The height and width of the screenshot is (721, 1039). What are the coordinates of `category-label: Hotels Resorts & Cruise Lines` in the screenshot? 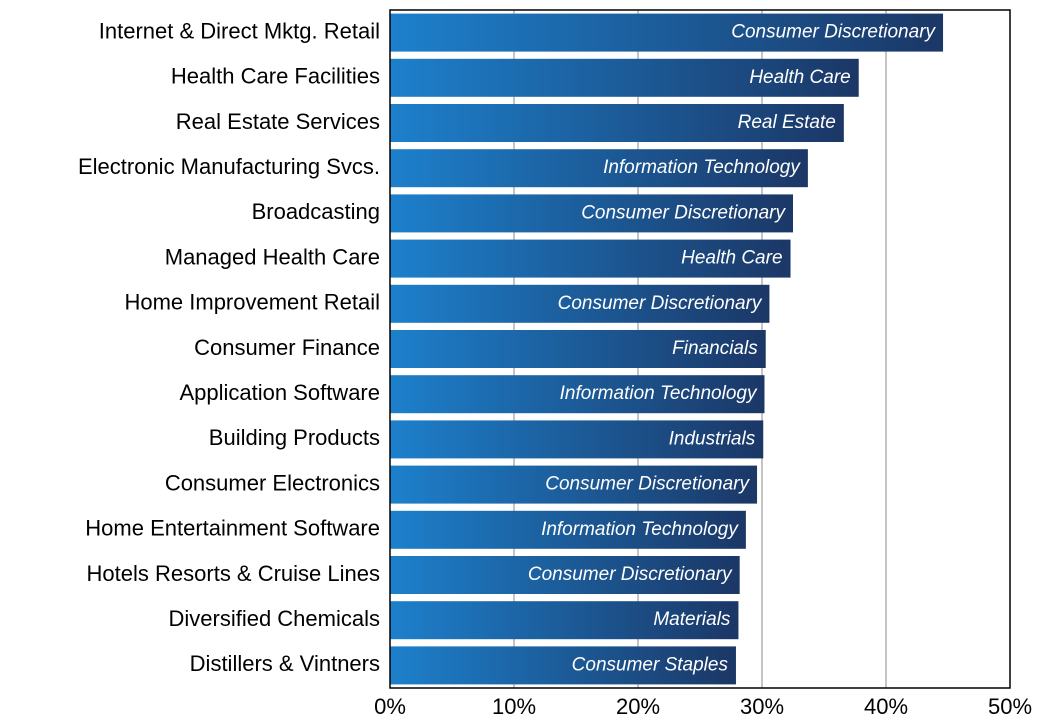 It's located at (233, 573).